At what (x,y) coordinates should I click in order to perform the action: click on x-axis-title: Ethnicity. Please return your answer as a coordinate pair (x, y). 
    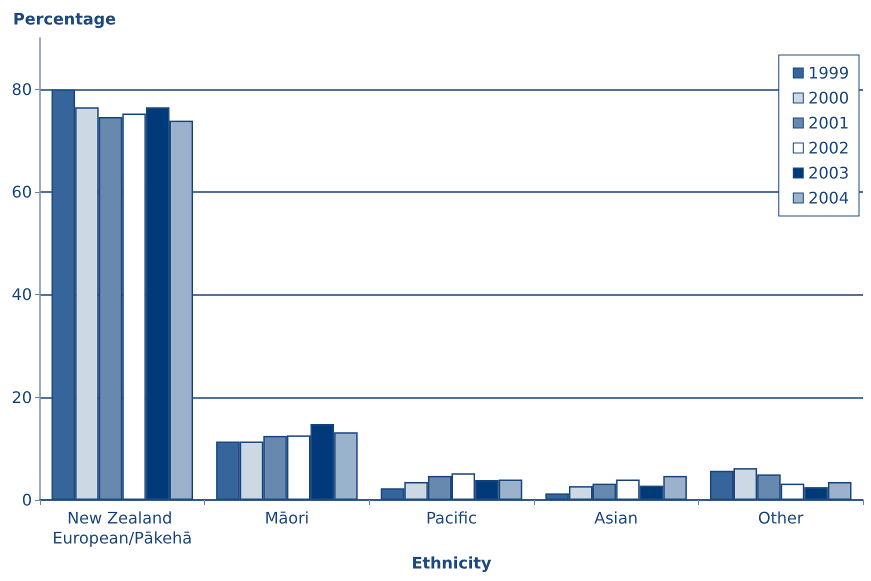
    Looking at the image, I should click on (452, 563).